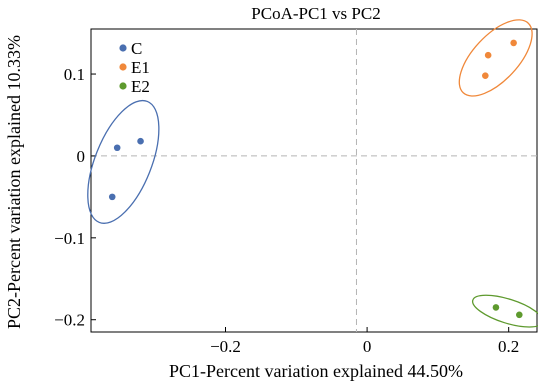 This screenshot has width=538, height=383. What do you see at coordinates (123, 67) in the screenshot?
I see `legend-marker-e1` at bounding box center [123, 67].